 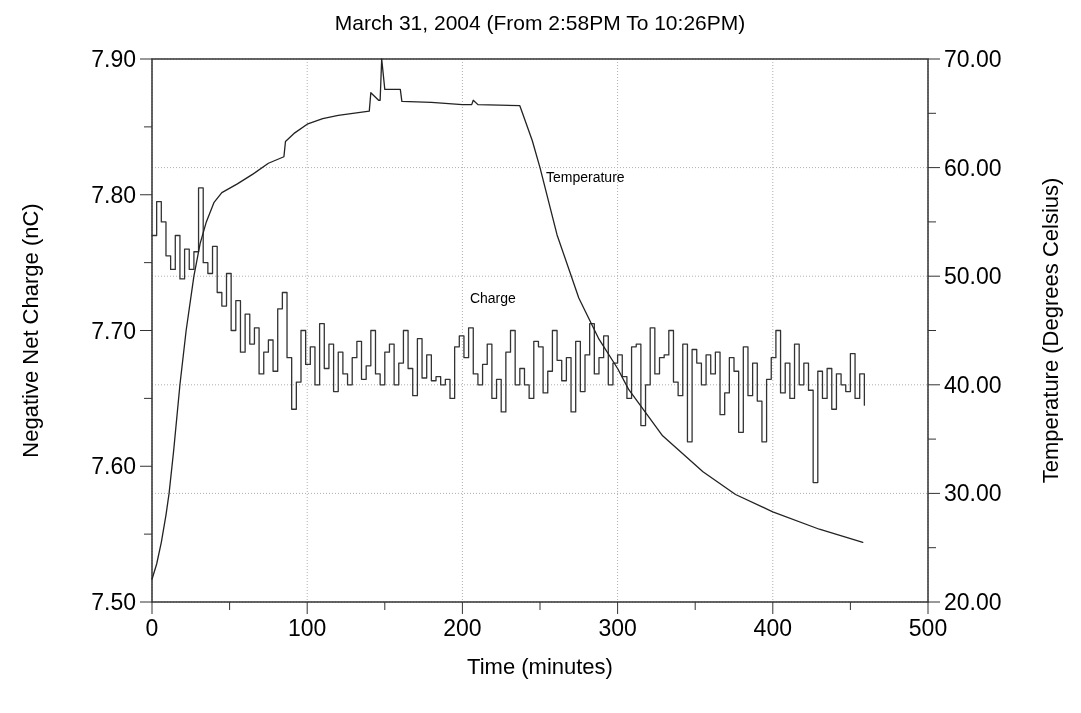 I want to click on y2-tick-label: 60.00, so click(x=973, y=167).